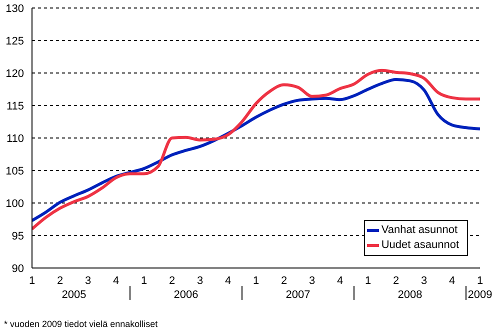  Describe the element at coordinates (15, 8) in the screenshot. I see `y-tick-label: 130` at that location.